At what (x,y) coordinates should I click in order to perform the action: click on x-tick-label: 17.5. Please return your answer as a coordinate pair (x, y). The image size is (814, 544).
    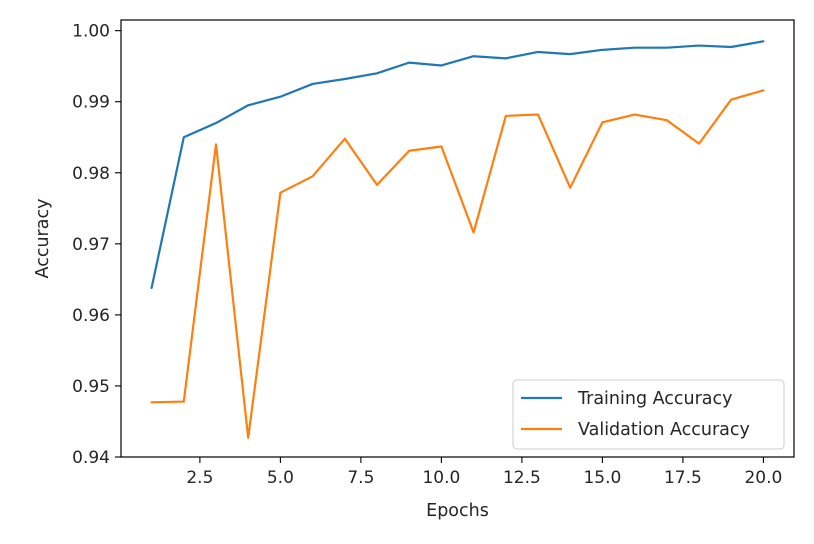
    Looking at the image, I should click on (683, 478).